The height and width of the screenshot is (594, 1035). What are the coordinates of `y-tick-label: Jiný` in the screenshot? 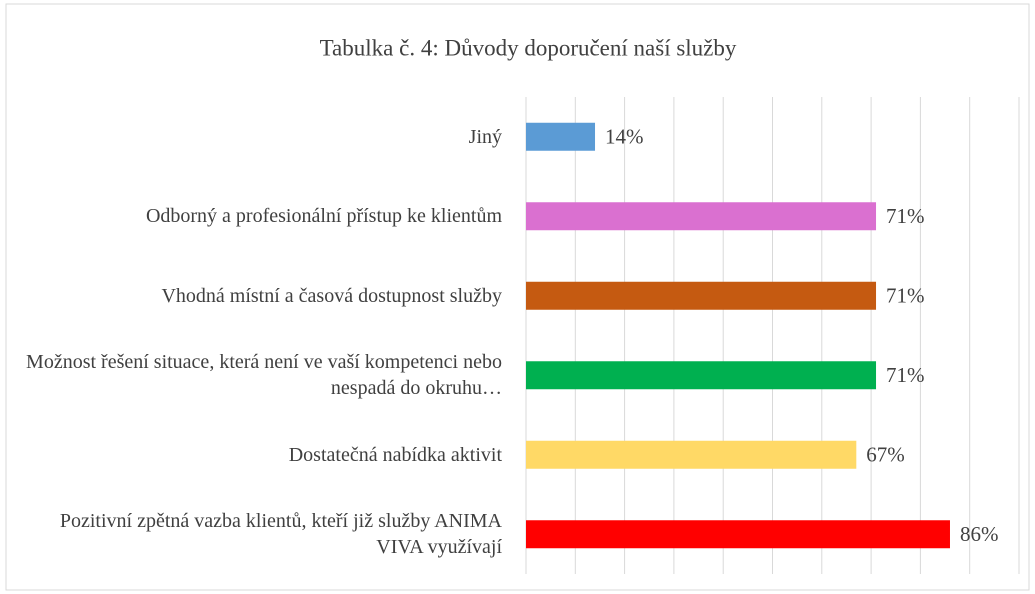 It's located at (485, 136).